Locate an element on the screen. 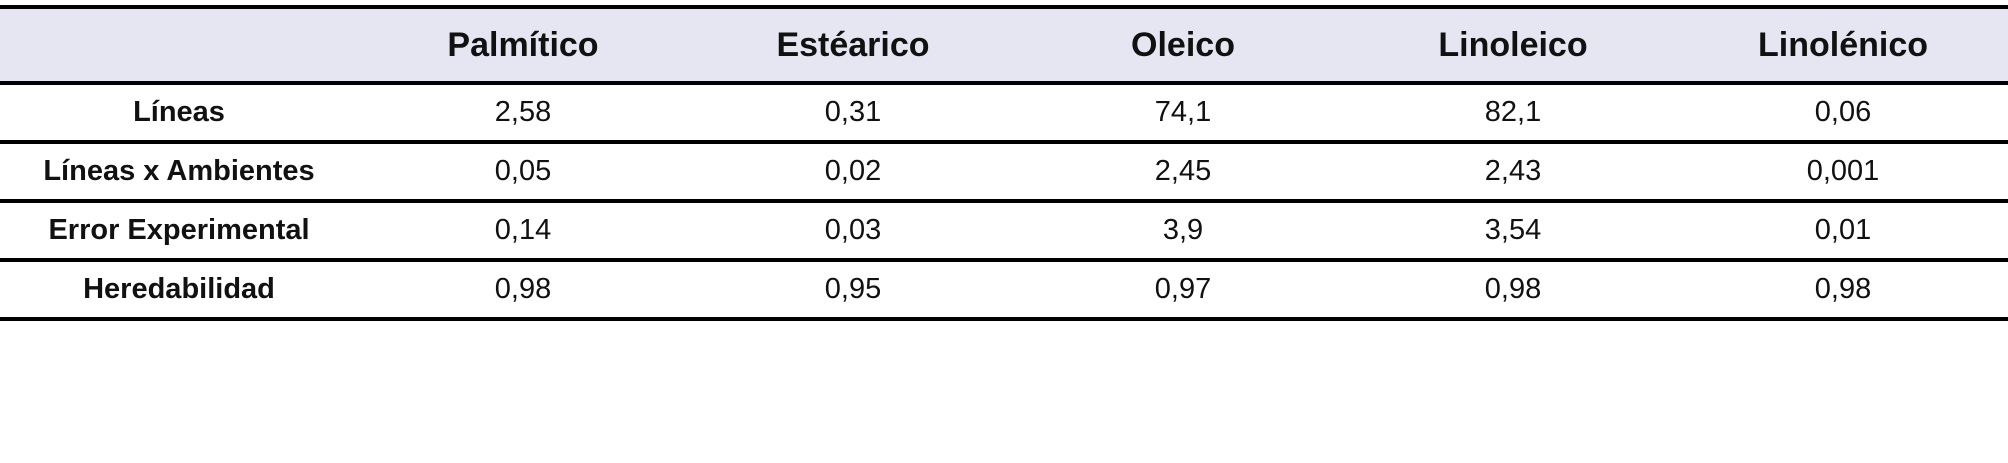  table-cell: 0,03 is located at coordinates (853, 231).